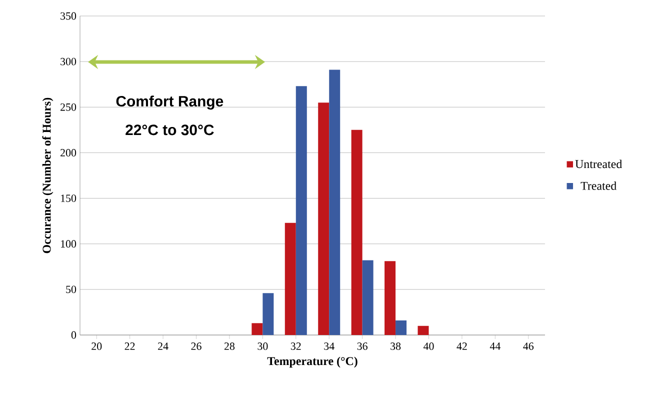 The height and width of the screenshot is (401, 669). I want to click on y-tick-label: 50, so click(71, 290).